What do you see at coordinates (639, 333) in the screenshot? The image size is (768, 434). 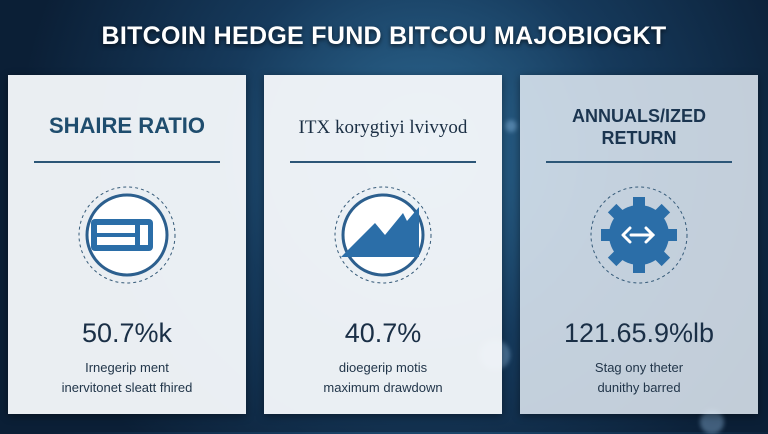 I see `metric-value: 121.65.9%lb` at bounding box center [639, 333].